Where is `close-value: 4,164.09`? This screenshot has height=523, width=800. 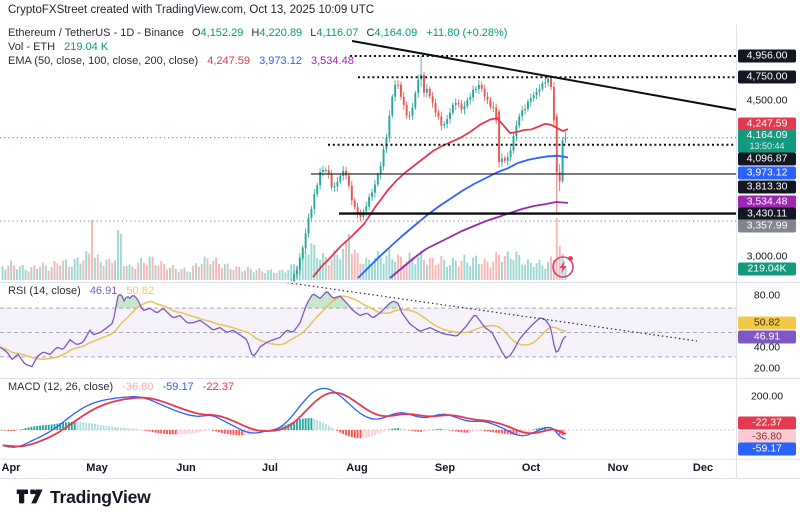 close-value: 4,164.09 is located at coordinates (396, 33).